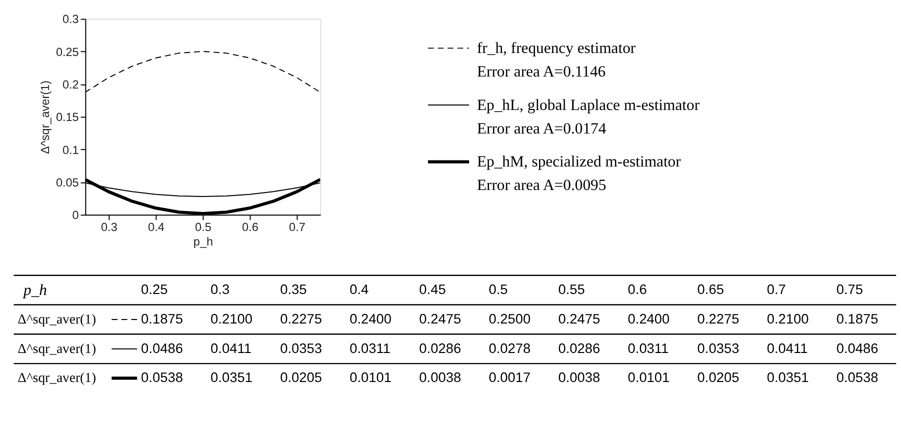 The image size is (901, 438). I want to click on legend-label: Ep_hM, specialized m-estimator, so click(579, 162).